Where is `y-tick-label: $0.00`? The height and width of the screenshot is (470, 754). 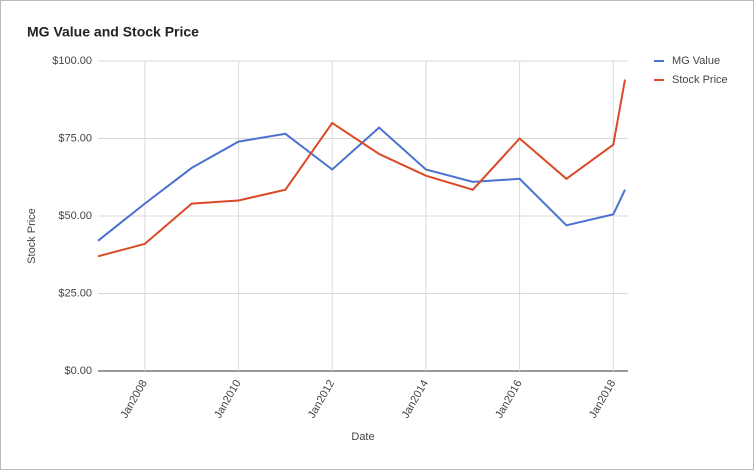
y-tick-label: $0.00 is located at coordinates (78, 371).